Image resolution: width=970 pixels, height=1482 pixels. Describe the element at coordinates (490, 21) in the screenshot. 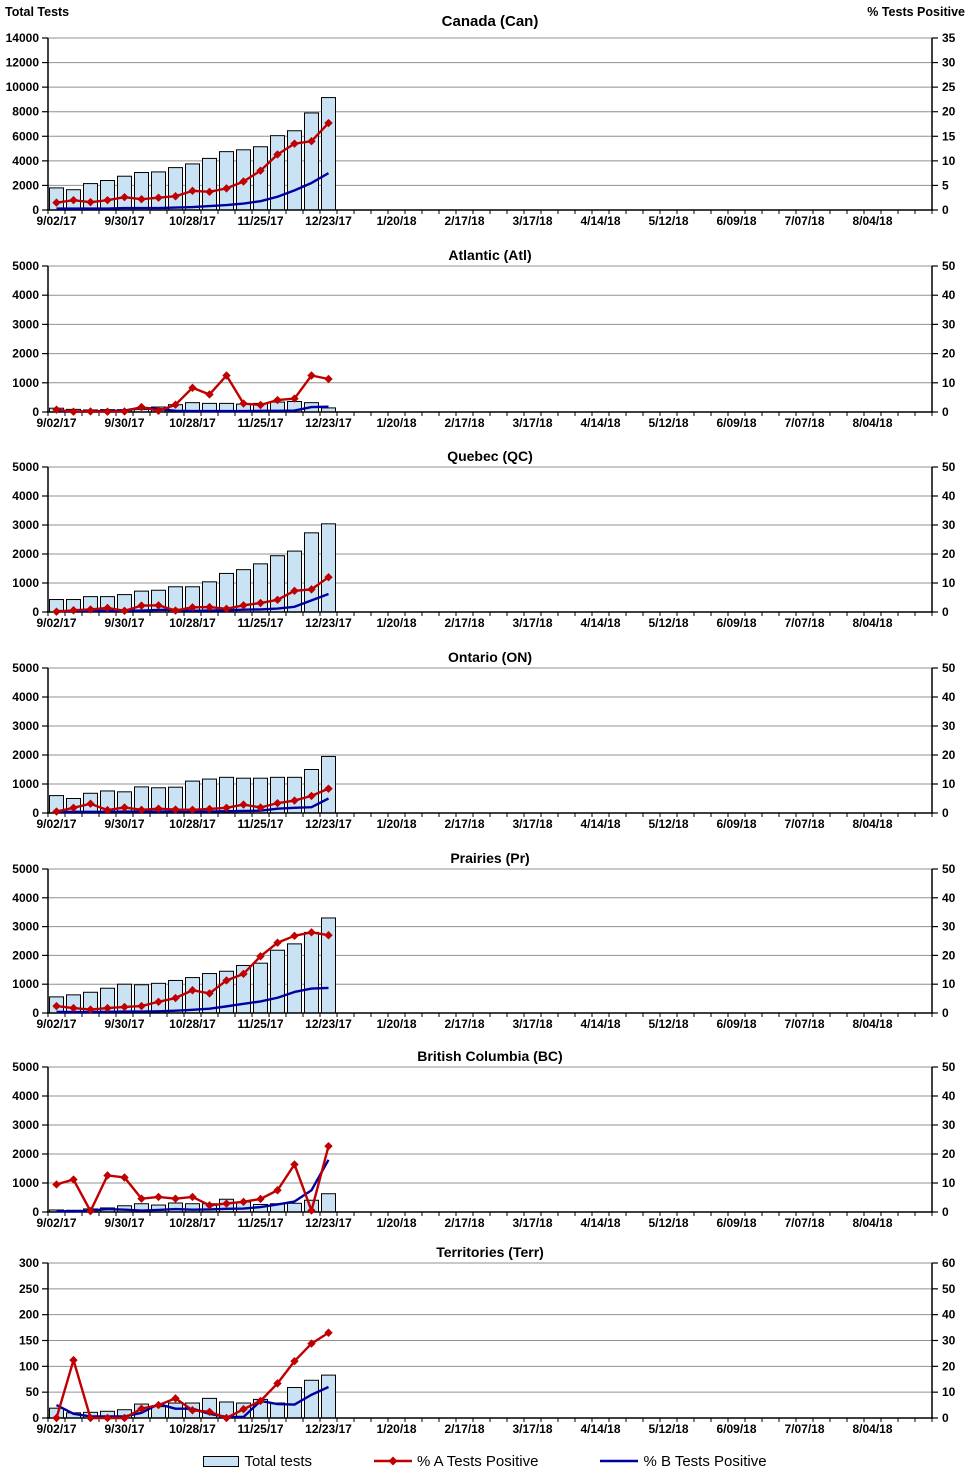

I see `chart-title: Canada (Can)` at that location.